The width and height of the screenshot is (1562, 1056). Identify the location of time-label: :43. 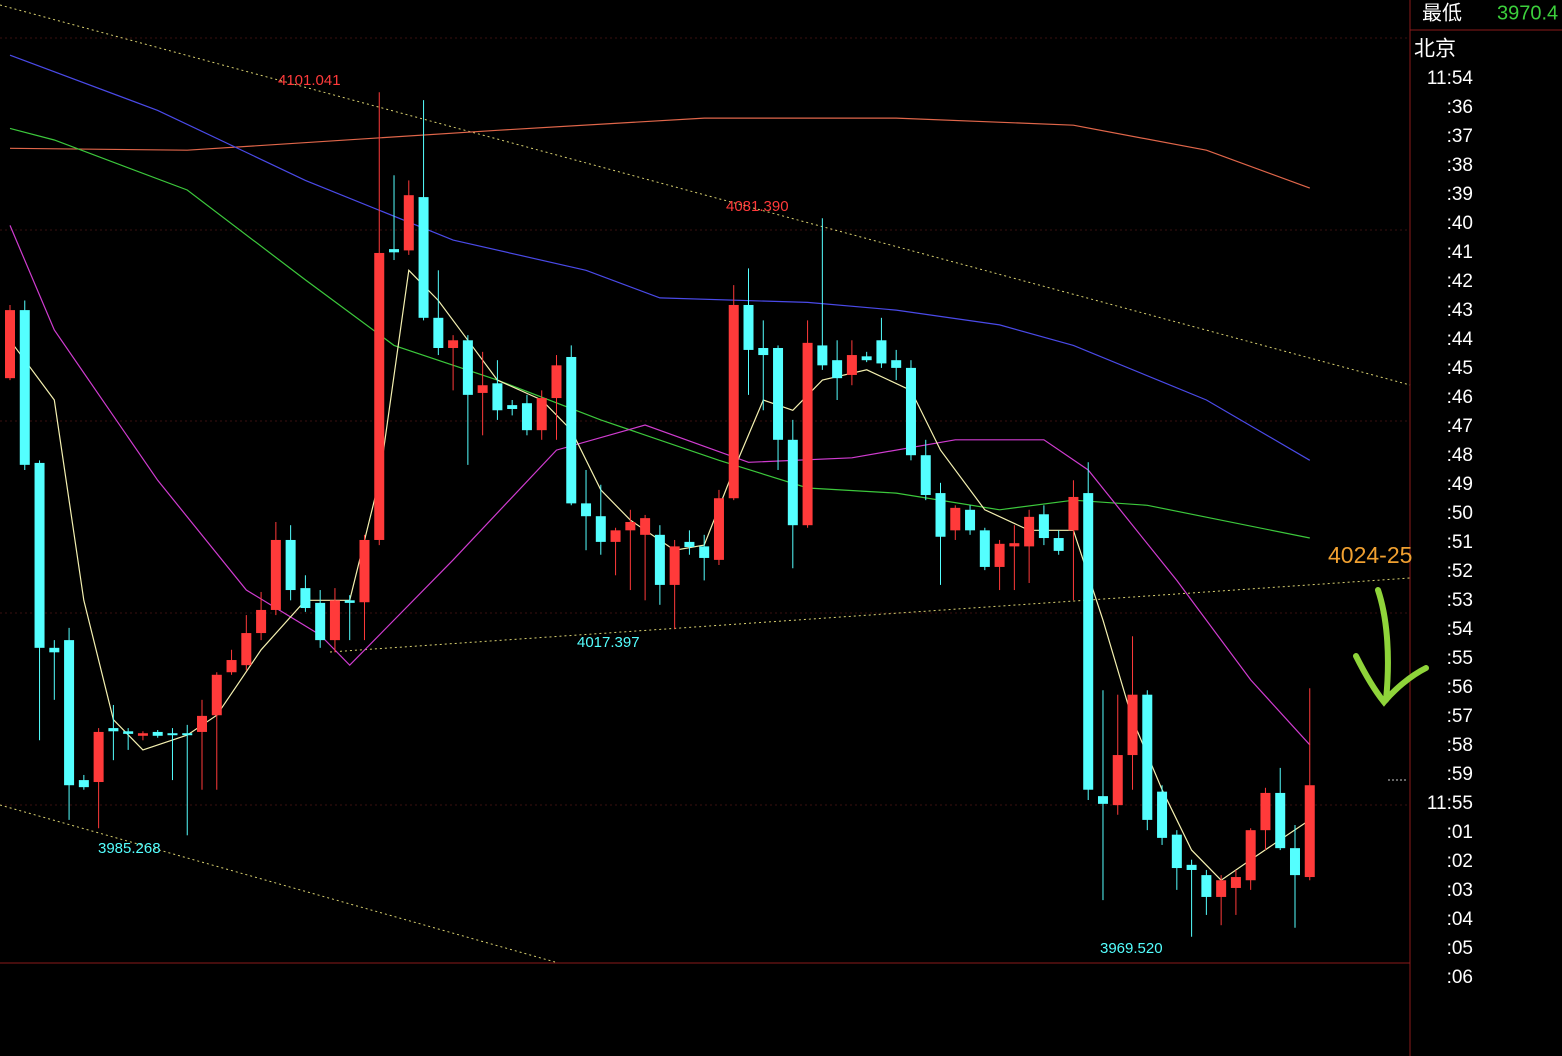
(1460, 310).